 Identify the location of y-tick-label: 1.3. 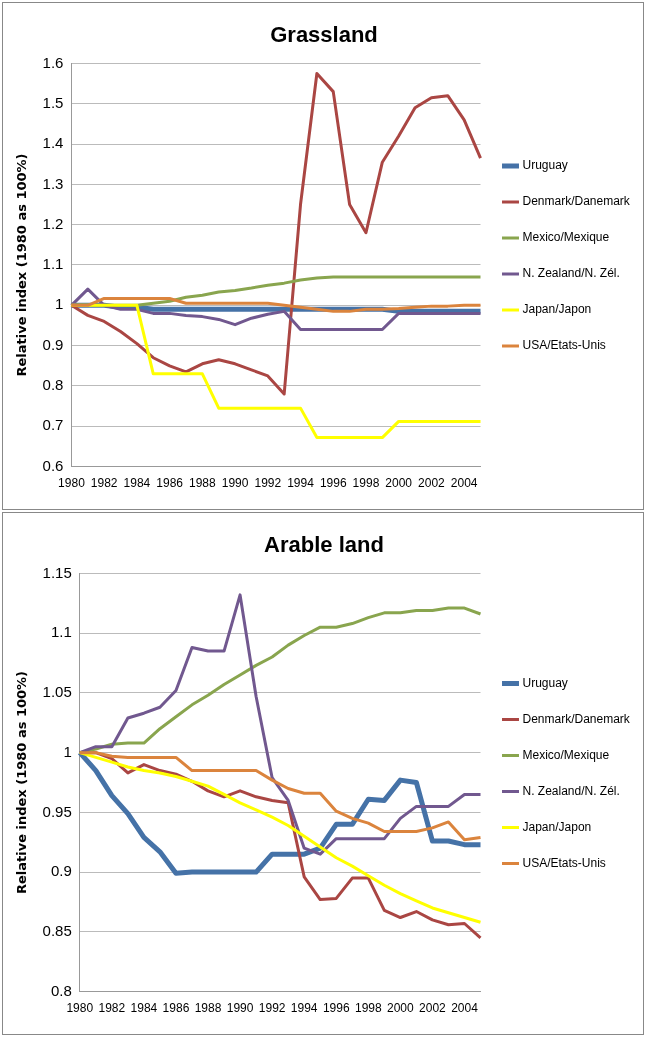
(53, 183).